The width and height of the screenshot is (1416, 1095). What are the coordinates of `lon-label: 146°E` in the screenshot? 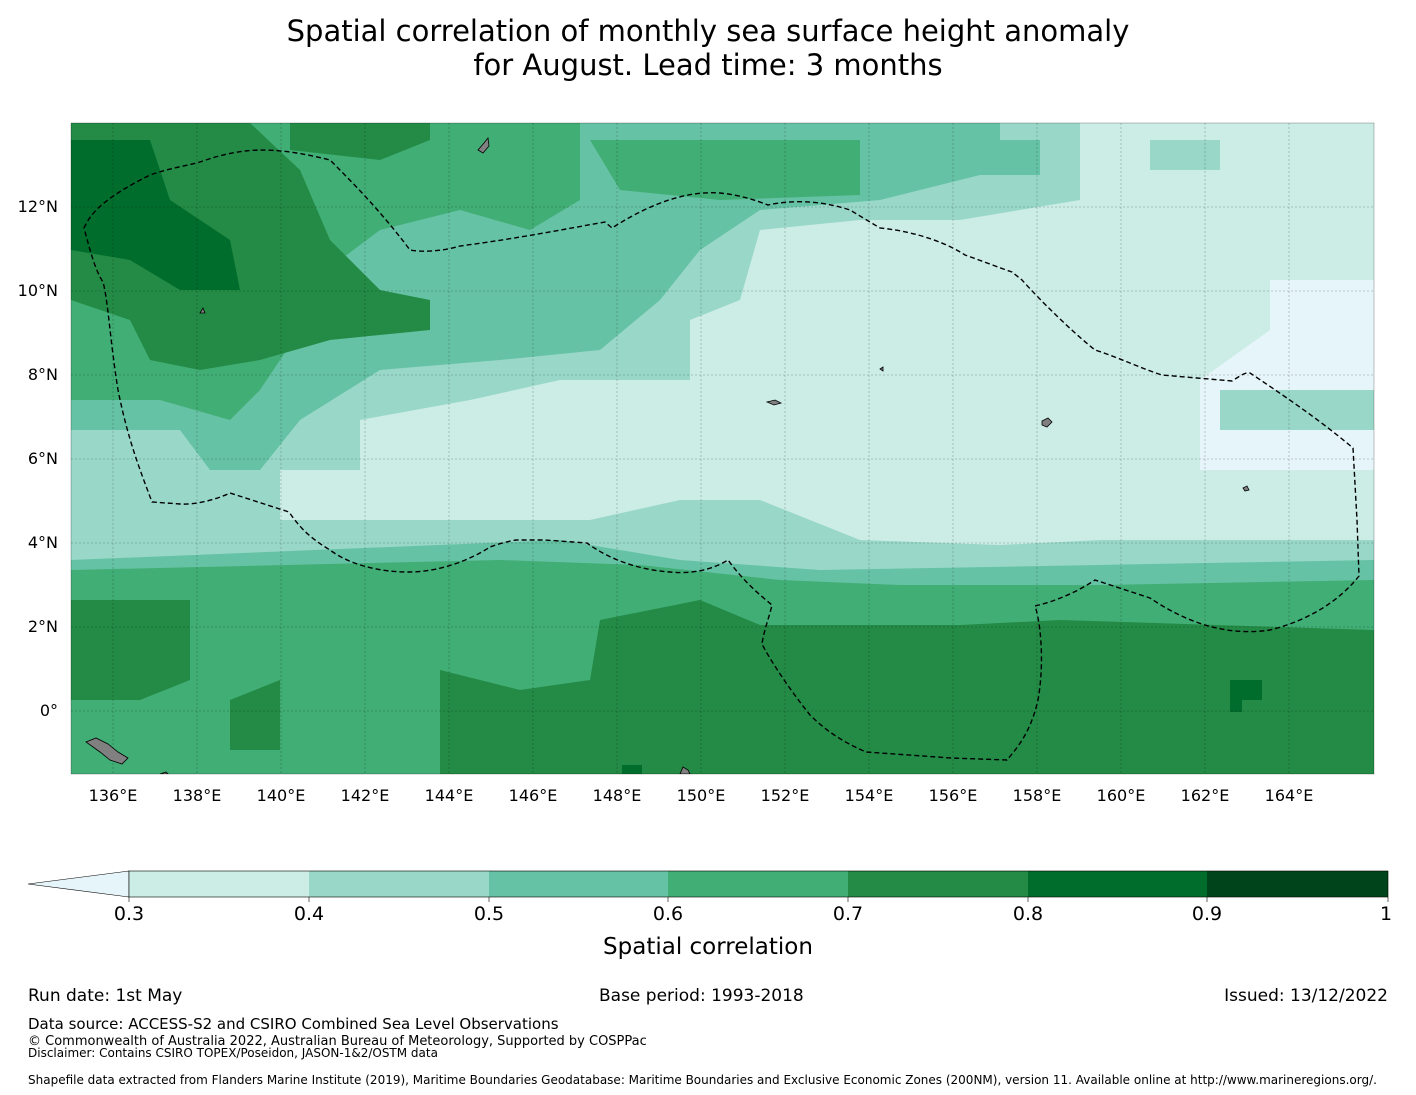 It's located at (533, 795).